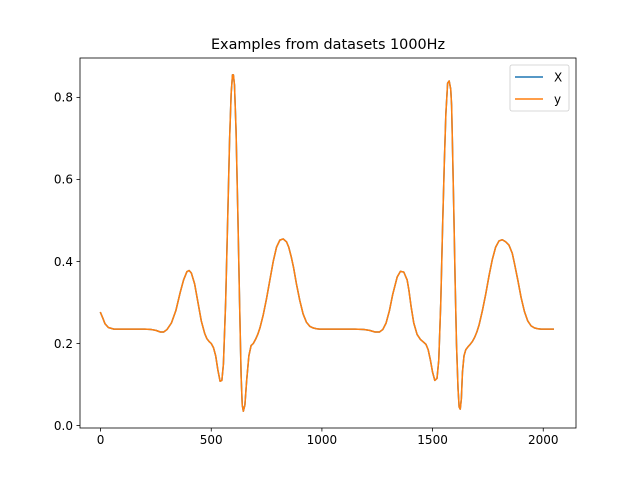 The width and height of the screenshot is (640, 480). I want to click on legend: Xy, so click(539, 88).